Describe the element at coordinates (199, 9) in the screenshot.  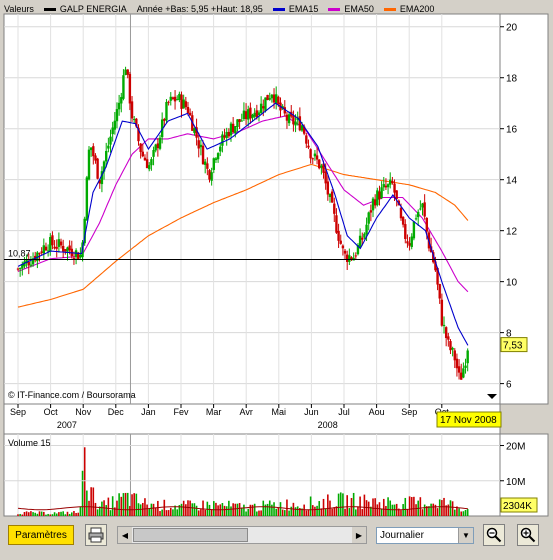
I see `range-text: Année +Bas: 5,95 +Haut: 18,95` at that location.